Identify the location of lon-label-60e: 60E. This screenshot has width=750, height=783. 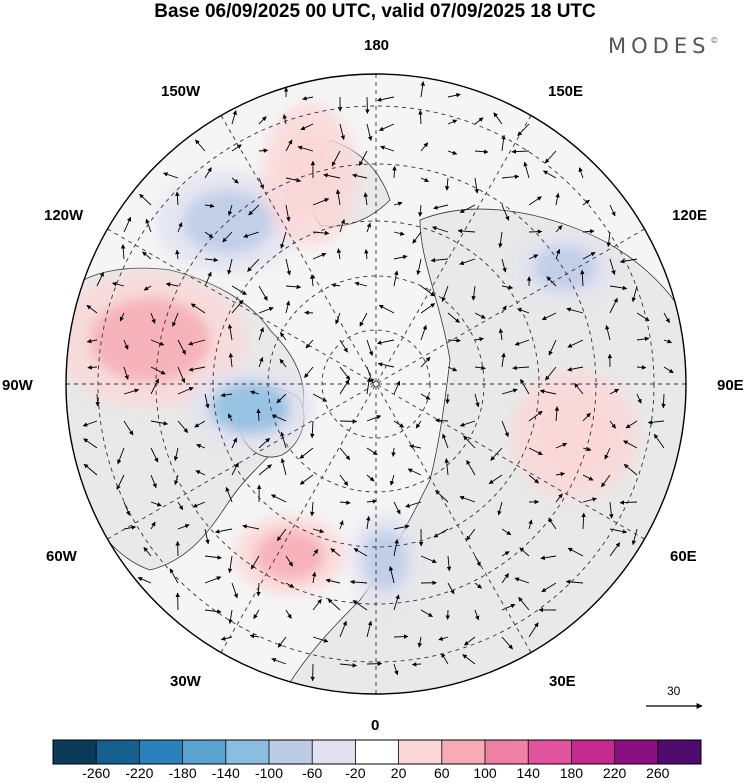
(683, 556).